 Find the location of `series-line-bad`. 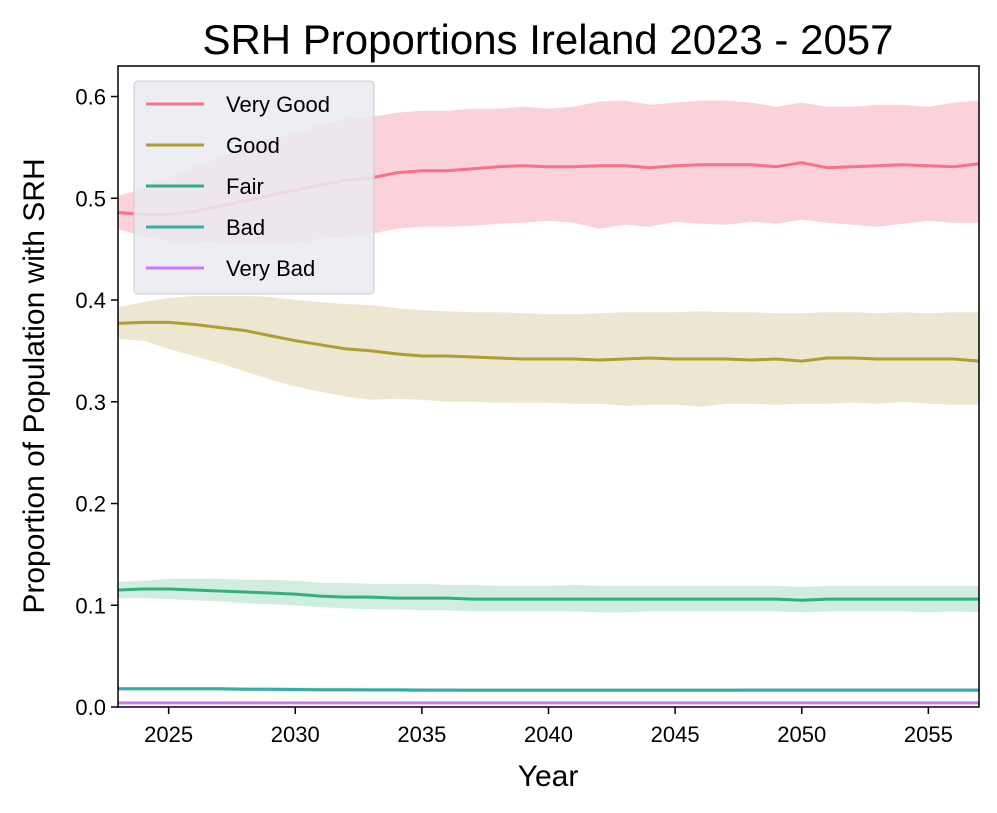

series-line-bad is located at coordinates (548, 689).